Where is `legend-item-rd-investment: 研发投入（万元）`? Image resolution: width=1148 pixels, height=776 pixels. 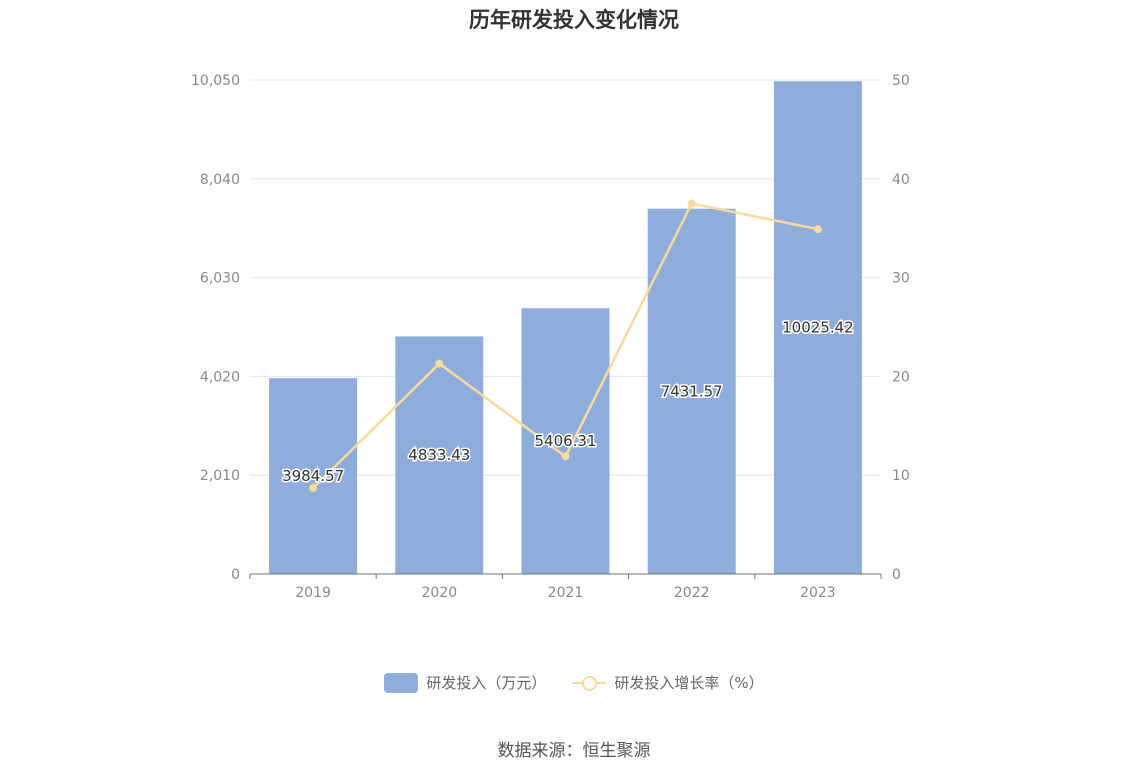
legend-item-rd-investment: 研发投入（万元） is located at coordinates (465, 682).